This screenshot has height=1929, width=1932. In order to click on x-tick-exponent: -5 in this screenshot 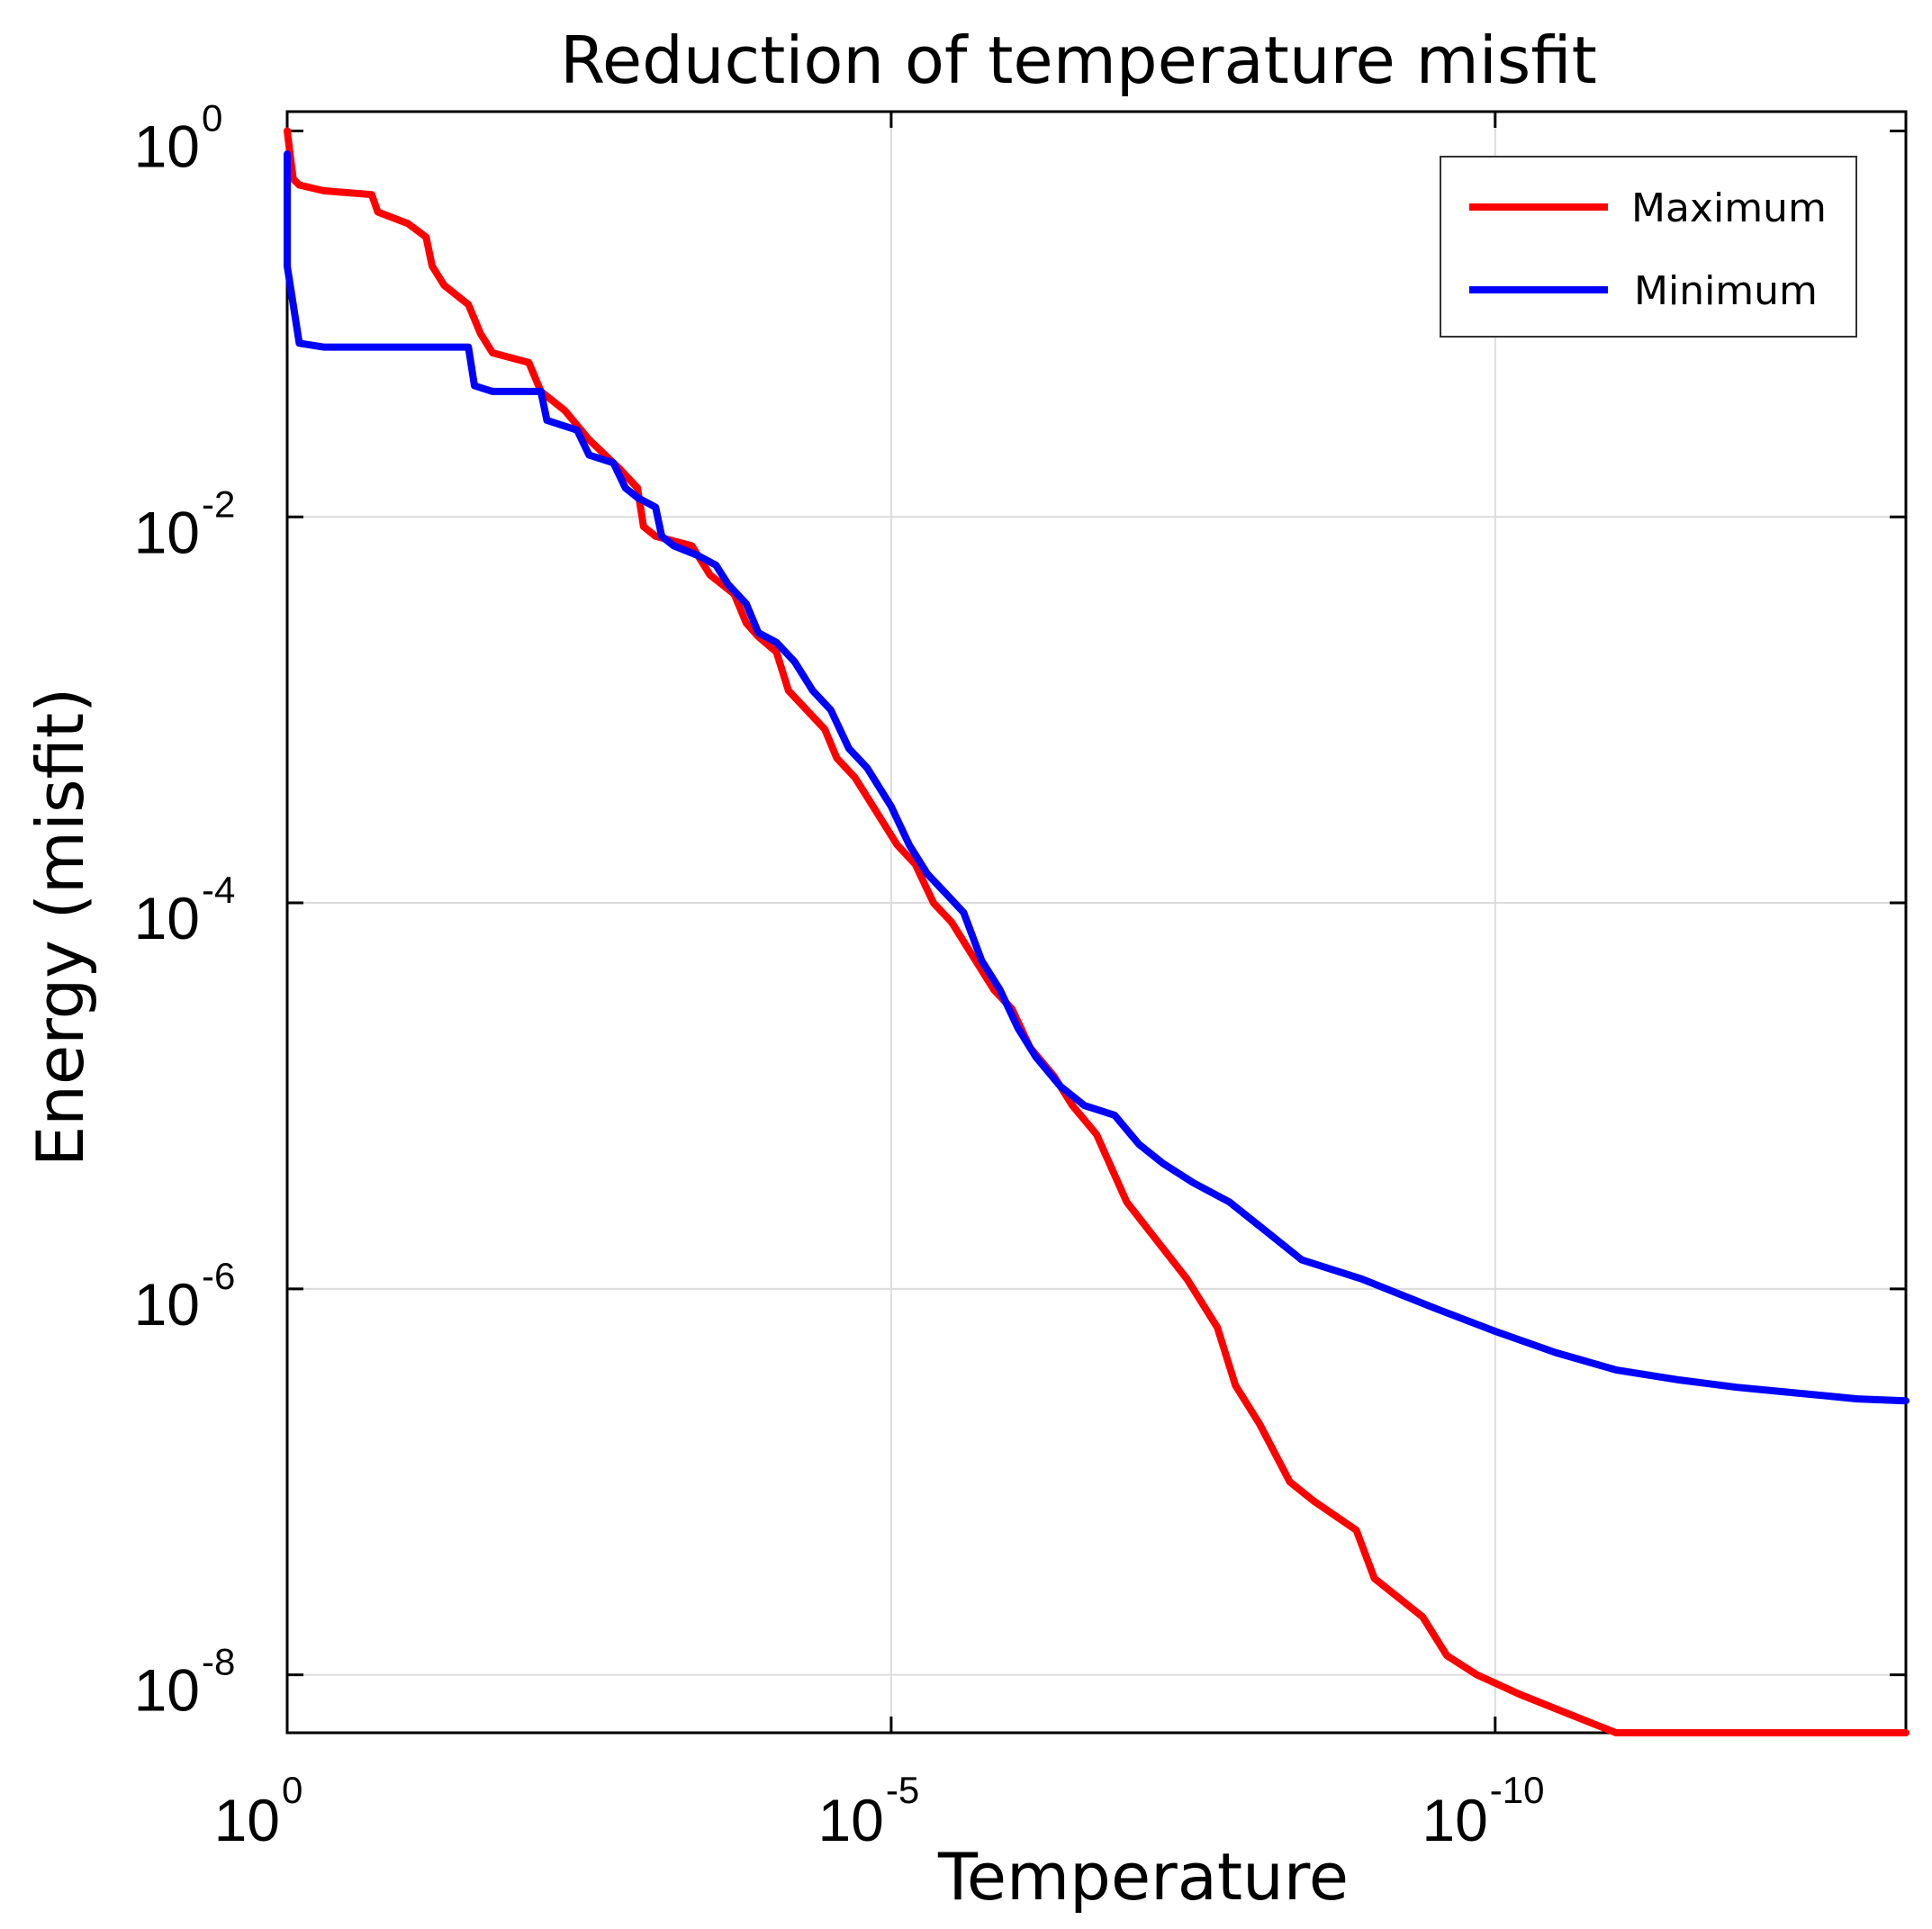, I will do `click(902, 1790)`.